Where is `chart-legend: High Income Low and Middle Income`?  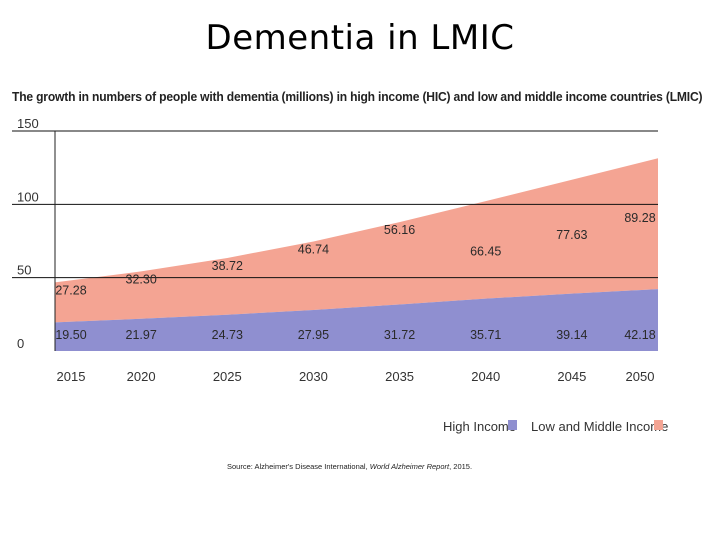
chart-legend: High Income Low and Middle Income is located at coordinates (555, 426).